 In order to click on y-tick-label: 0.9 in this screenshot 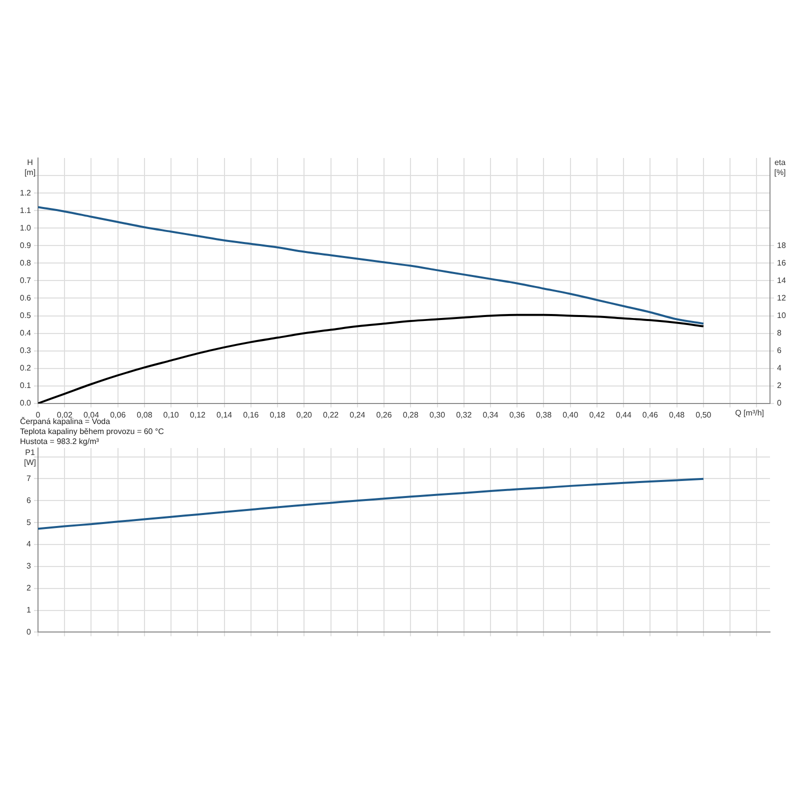, I will do `click(26, 245)`.